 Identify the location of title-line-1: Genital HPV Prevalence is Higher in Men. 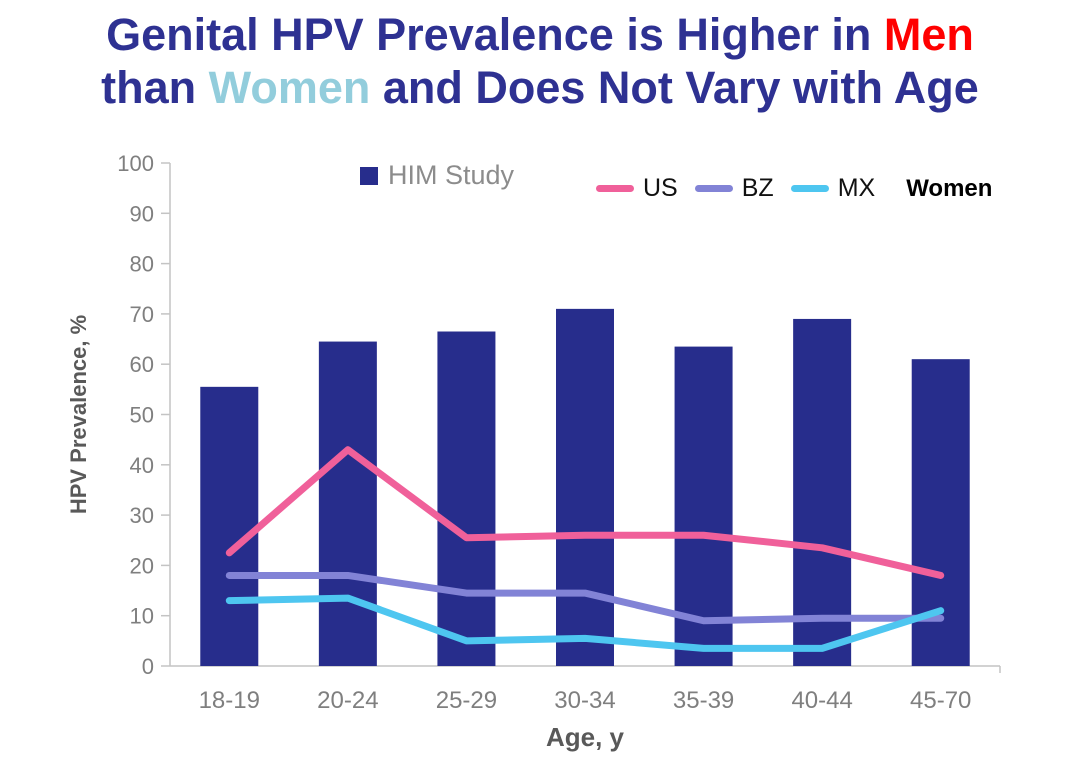
(540, 34).